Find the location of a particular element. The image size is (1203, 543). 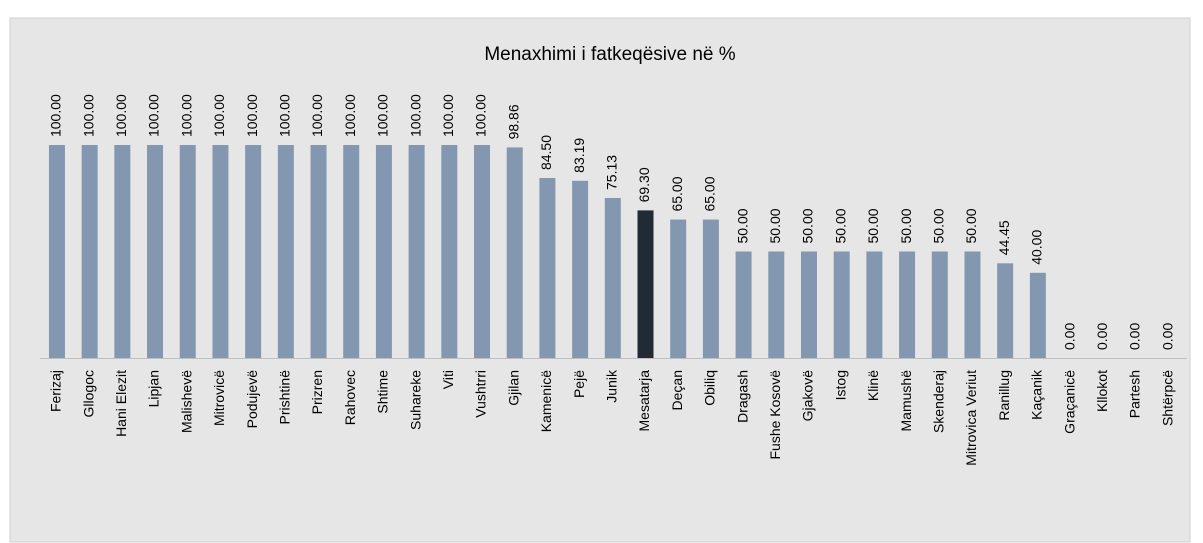

value-label: 83.19 is located at coordinates (579, 155).